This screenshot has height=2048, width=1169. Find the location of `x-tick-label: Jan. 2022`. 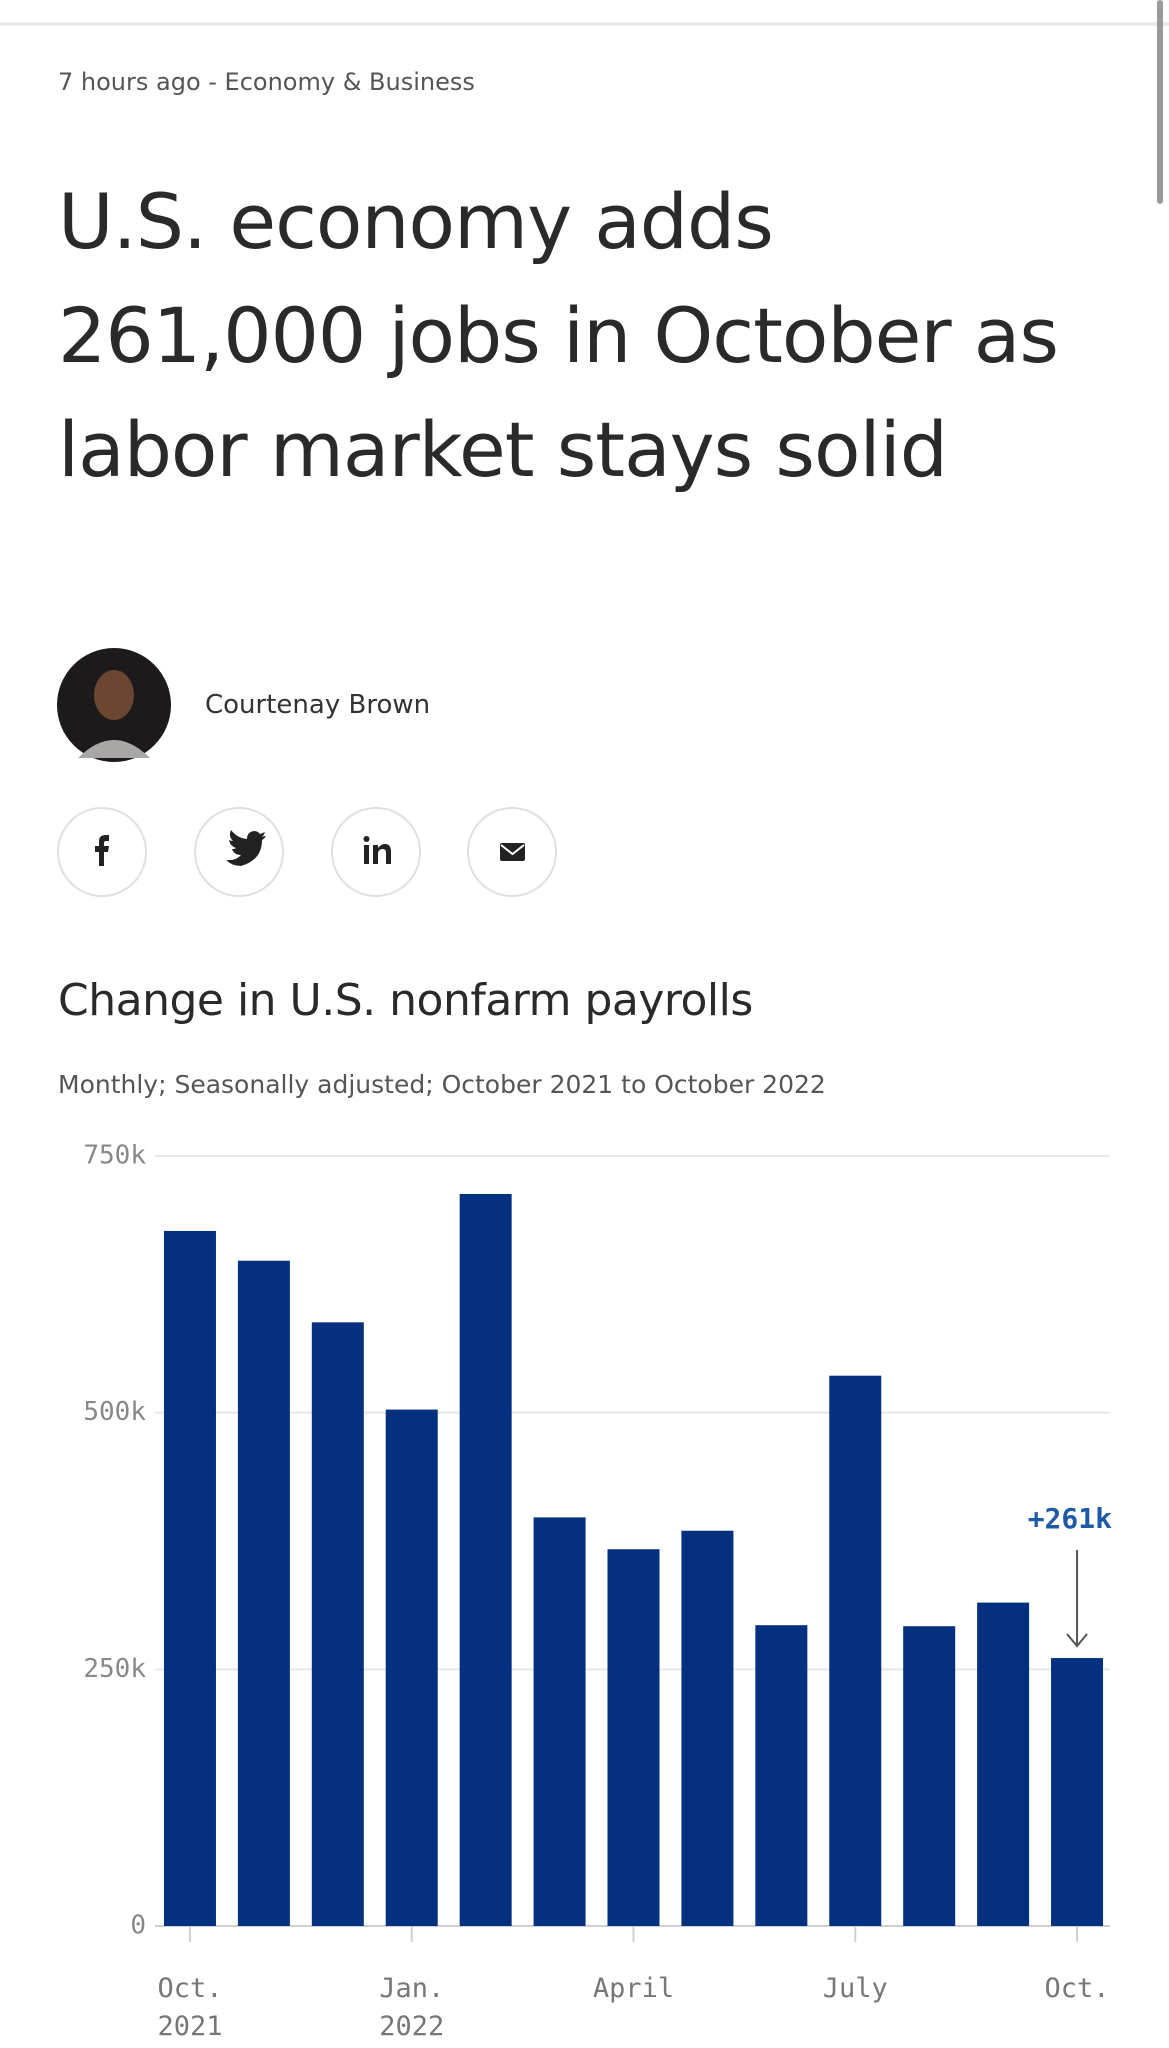

x-tick-label: Jan. 2022 is located at coordinates (412, 2007).